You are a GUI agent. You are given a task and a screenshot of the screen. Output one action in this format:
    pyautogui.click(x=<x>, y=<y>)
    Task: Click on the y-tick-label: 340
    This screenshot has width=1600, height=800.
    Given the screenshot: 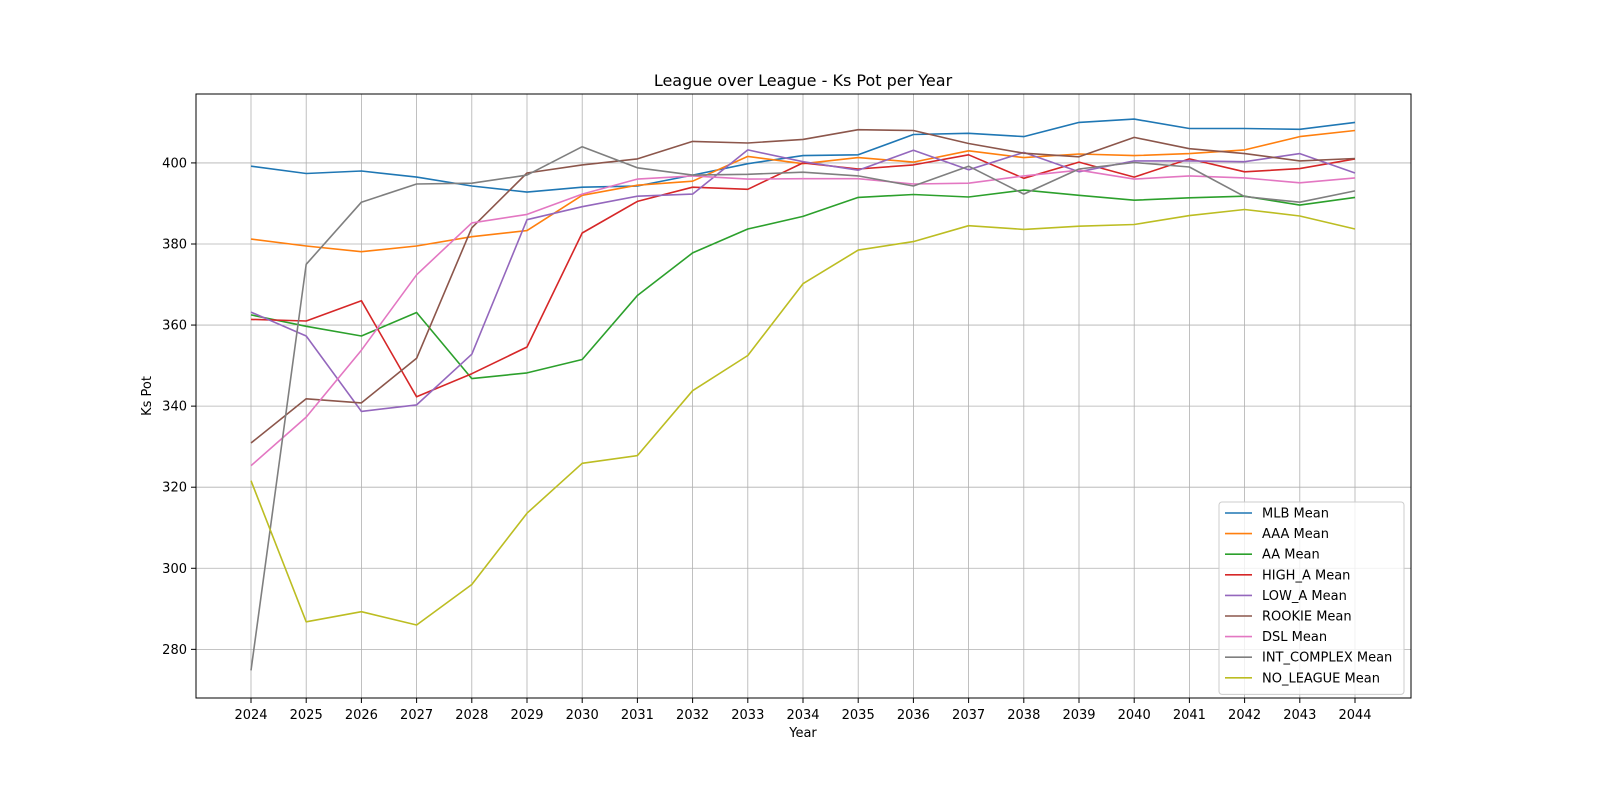 What is the action you would take?
    pyautogui.click(x=174, y=407)
    